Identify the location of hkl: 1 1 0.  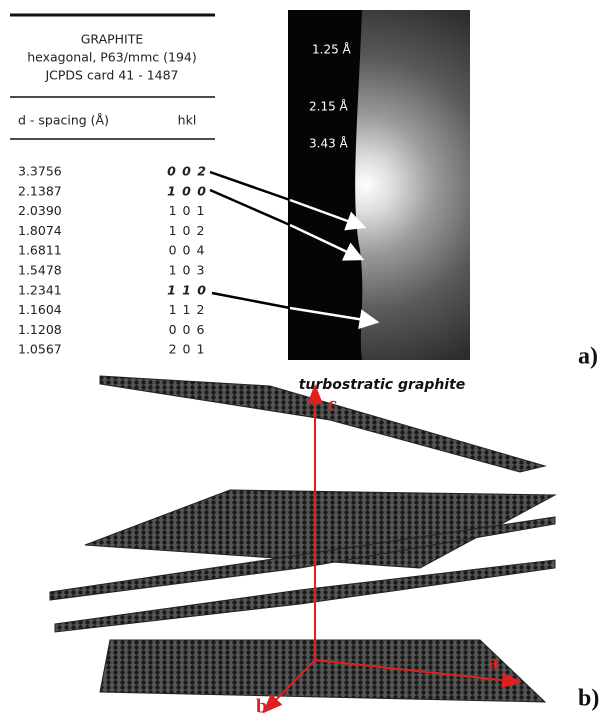
(187, 289).